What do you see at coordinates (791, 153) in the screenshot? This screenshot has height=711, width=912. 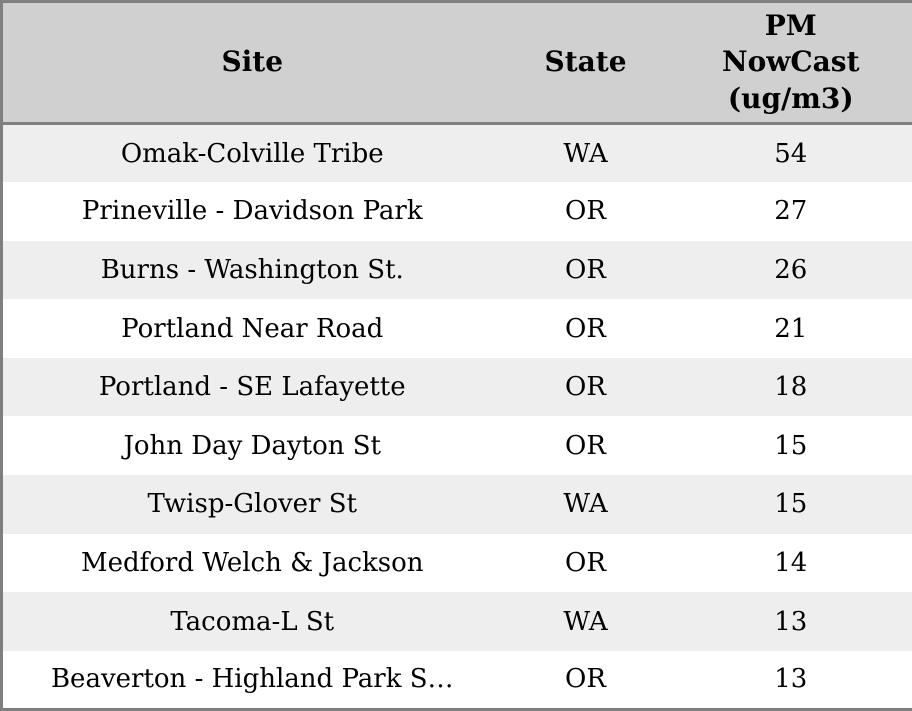 I see `pm-nowcast-cell: 54` at bounding box center [791, 153].